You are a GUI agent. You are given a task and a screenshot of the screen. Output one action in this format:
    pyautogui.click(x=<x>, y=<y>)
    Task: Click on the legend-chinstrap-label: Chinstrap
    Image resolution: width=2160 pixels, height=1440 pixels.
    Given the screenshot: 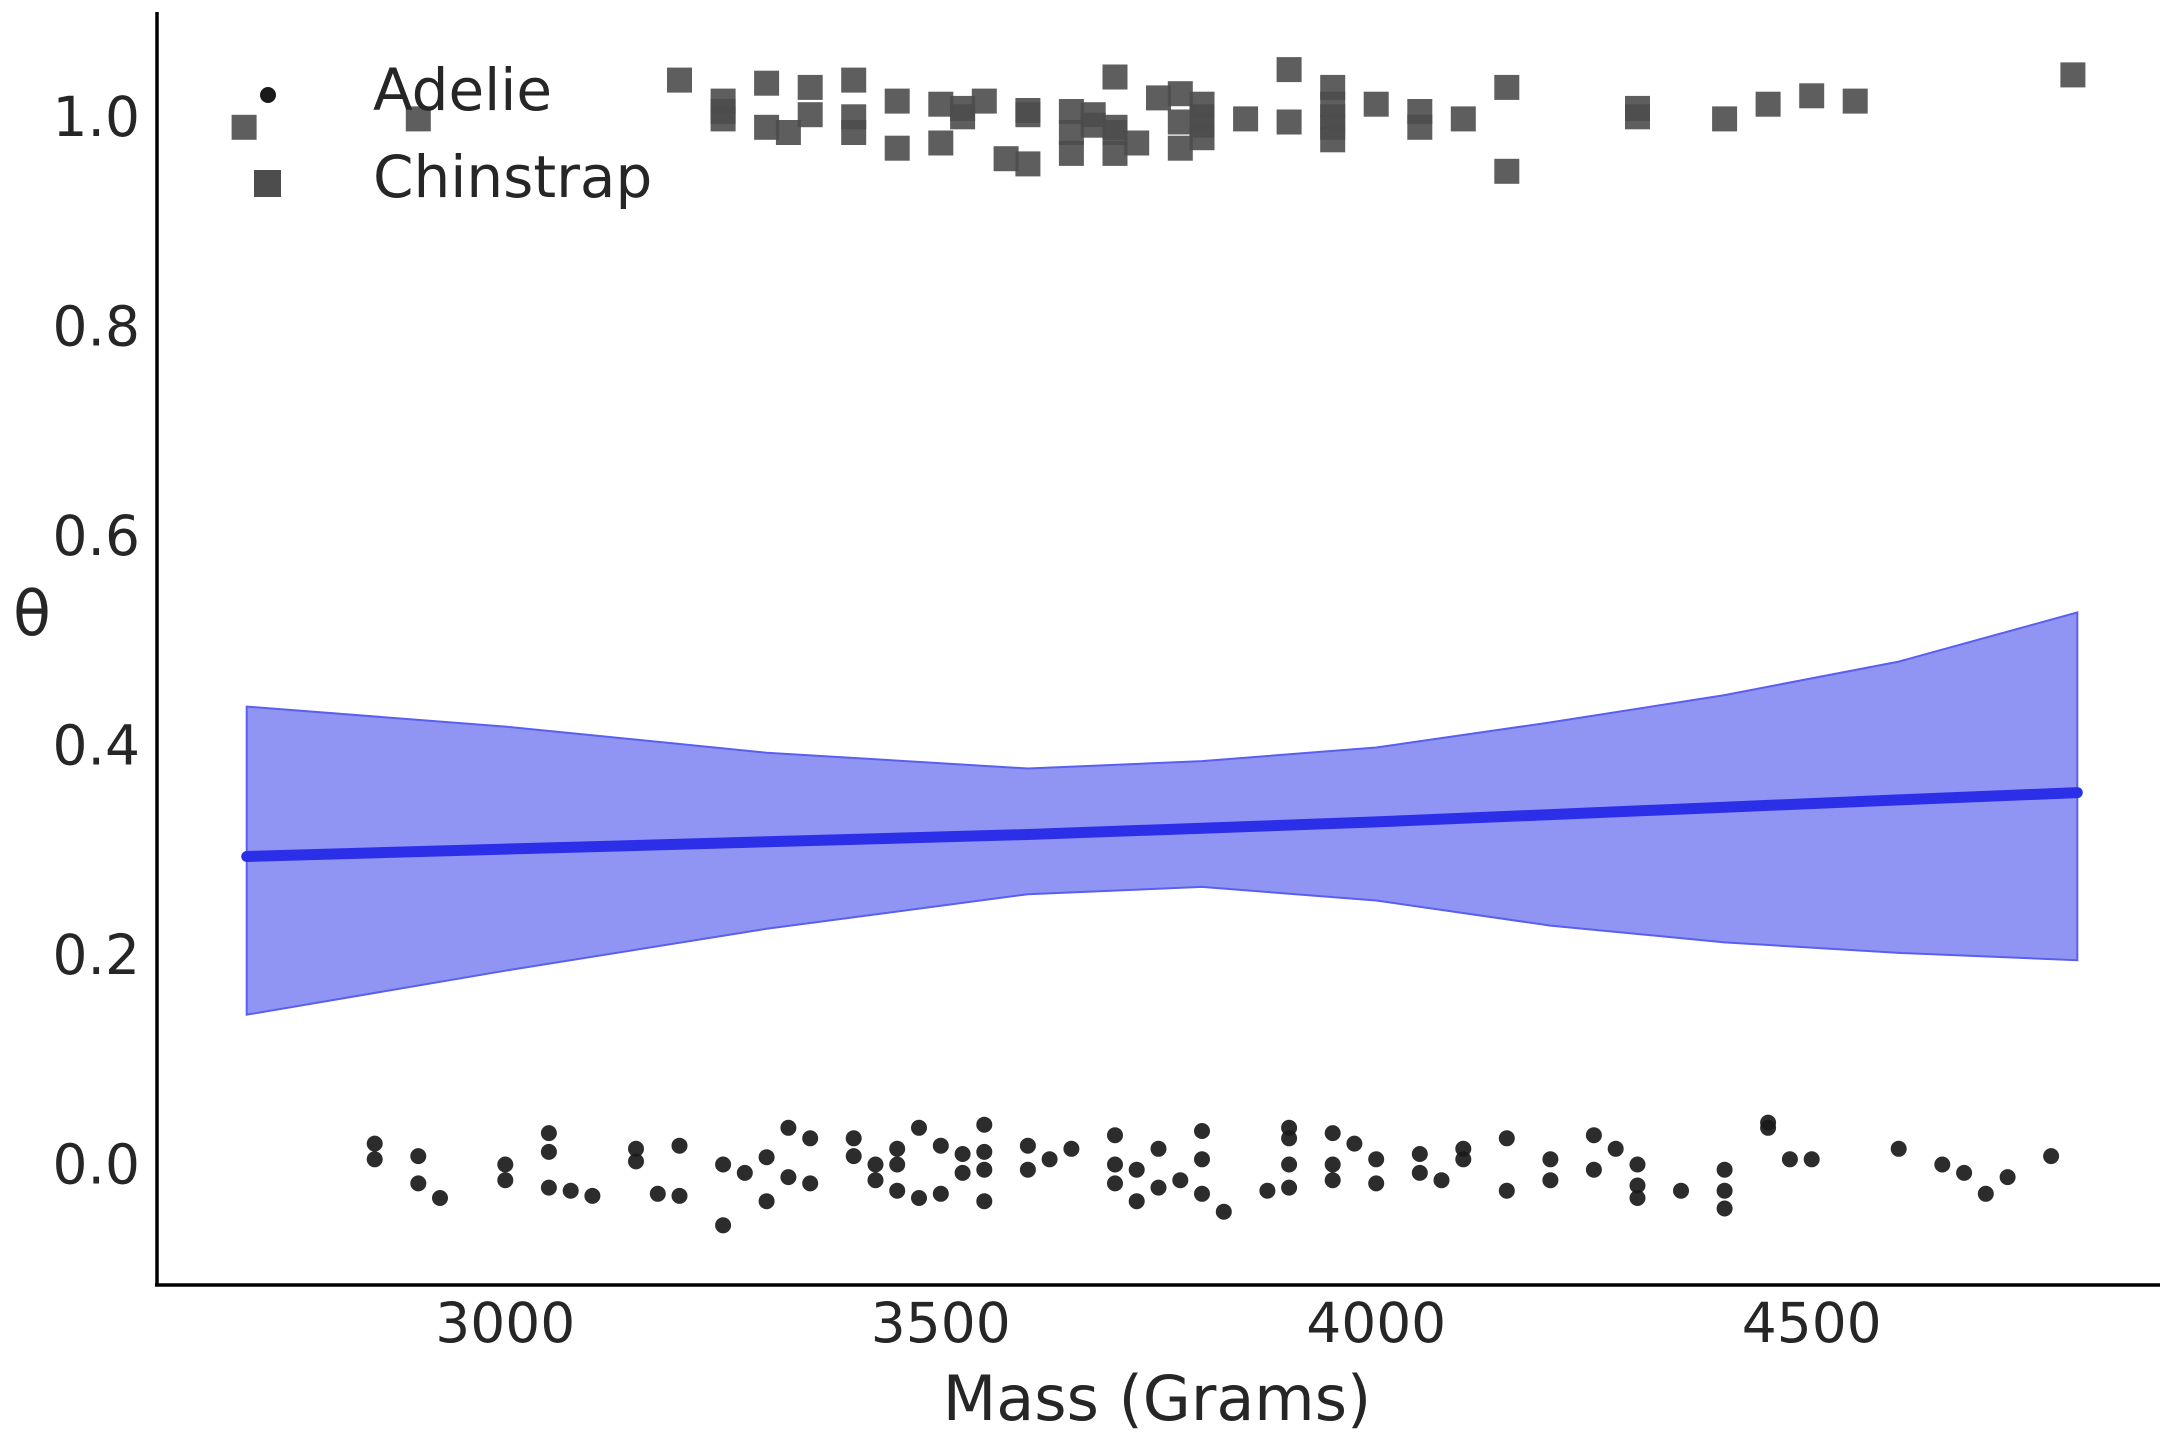 What is the action you would take?
    pyautogui.click(x=512, y=177)
    